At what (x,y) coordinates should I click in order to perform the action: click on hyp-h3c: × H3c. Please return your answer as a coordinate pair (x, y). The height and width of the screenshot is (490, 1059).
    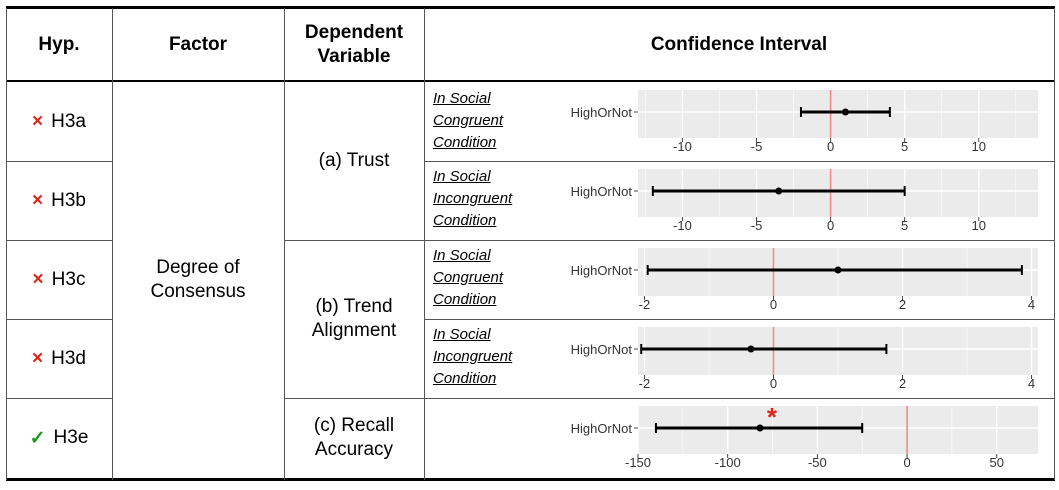
    Looking at the image, I should click on (59, 279).